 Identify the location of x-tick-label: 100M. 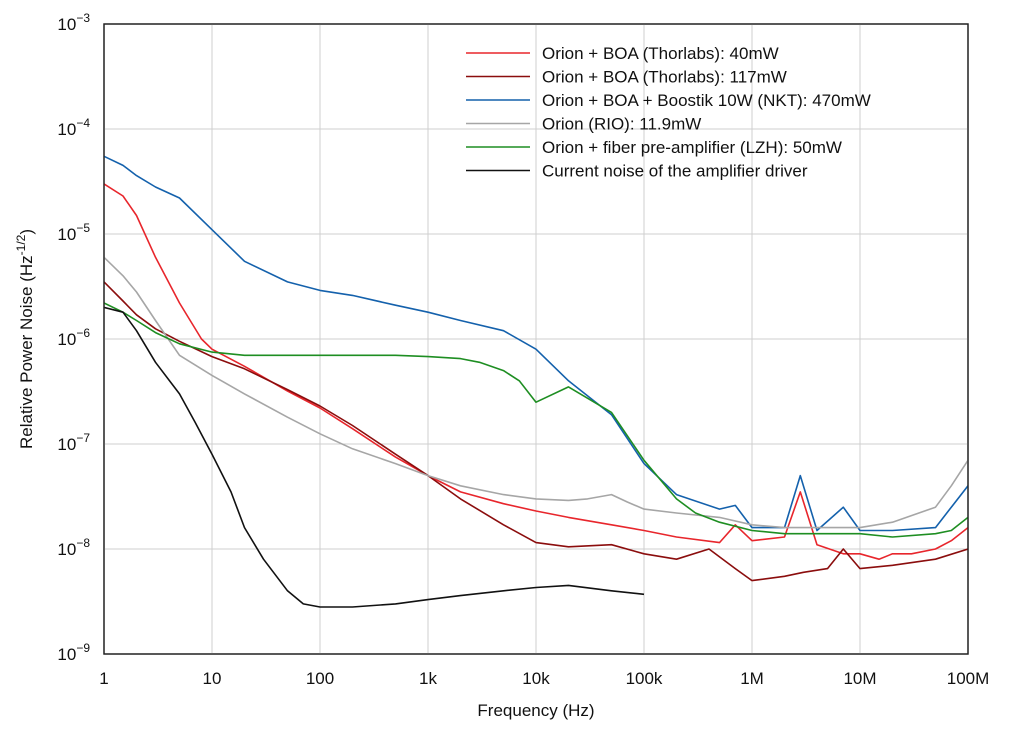
(968, 678).